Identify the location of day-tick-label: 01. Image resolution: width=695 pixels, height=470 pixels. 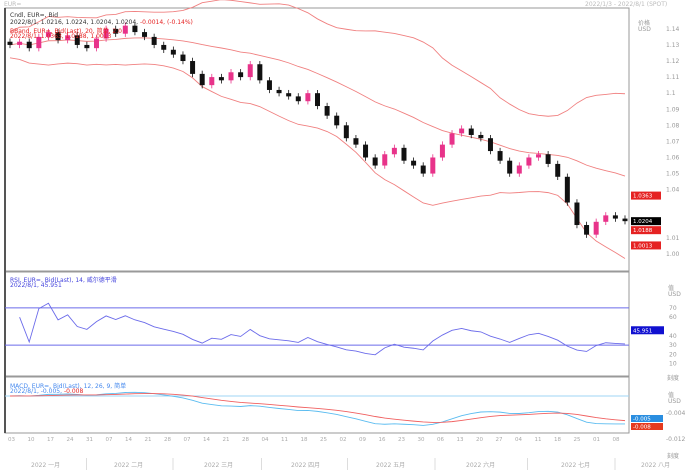
(596, 440).